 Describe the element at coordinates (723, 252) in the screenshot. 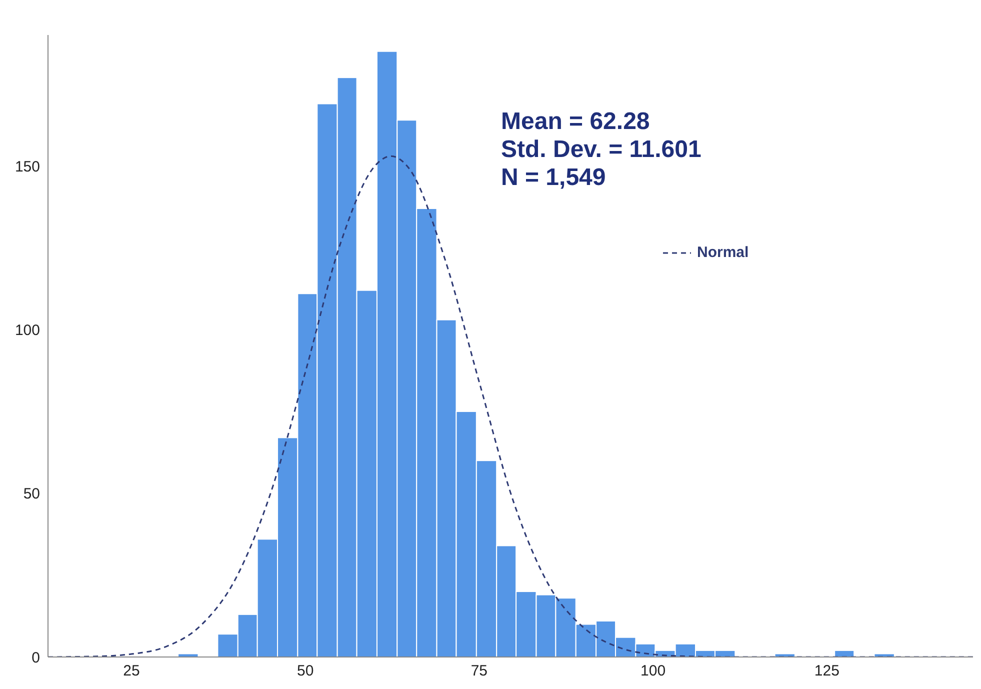

I see `legend-label: Normal` at that location.